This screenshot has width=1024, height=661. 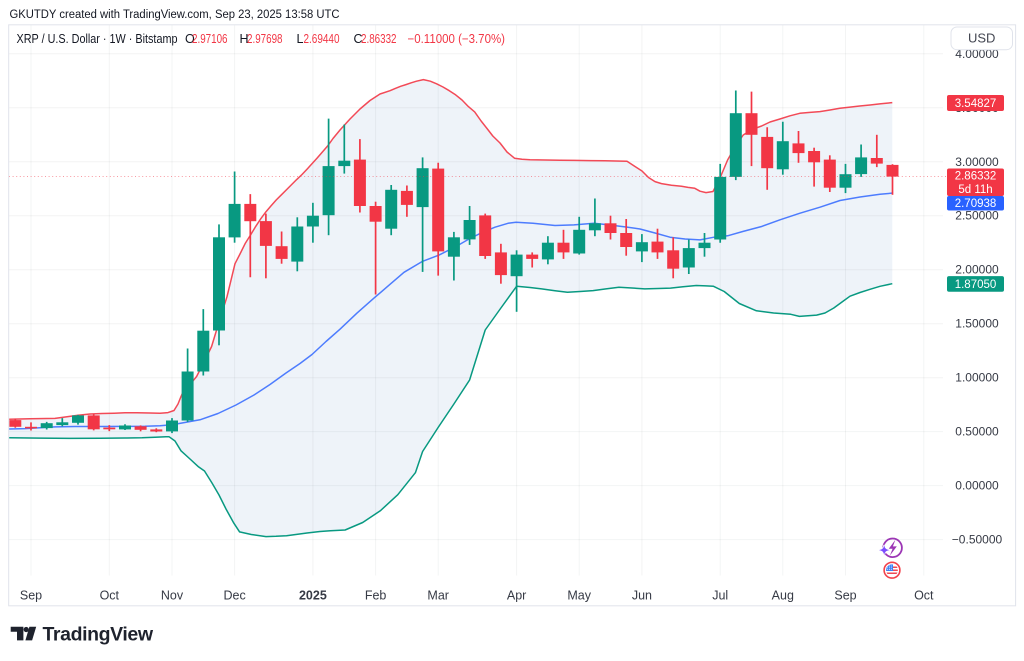 What do you see at coordinates (977, 270) in the screenshot?
I see `svg-text: 2.00000` at bounding box center [977, 270].